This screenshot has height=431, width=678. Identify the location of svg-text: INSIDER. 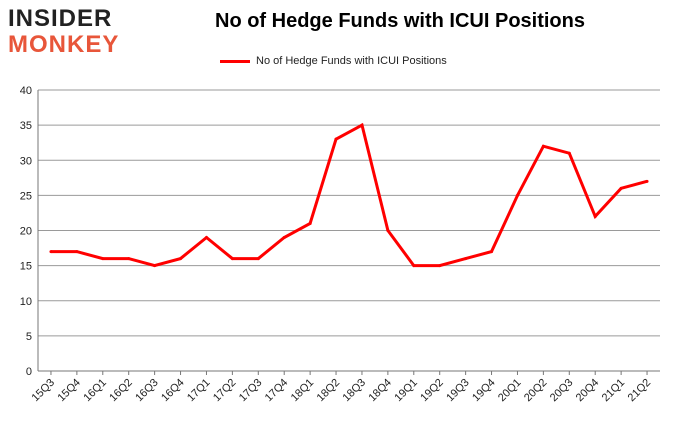
(60, 18).